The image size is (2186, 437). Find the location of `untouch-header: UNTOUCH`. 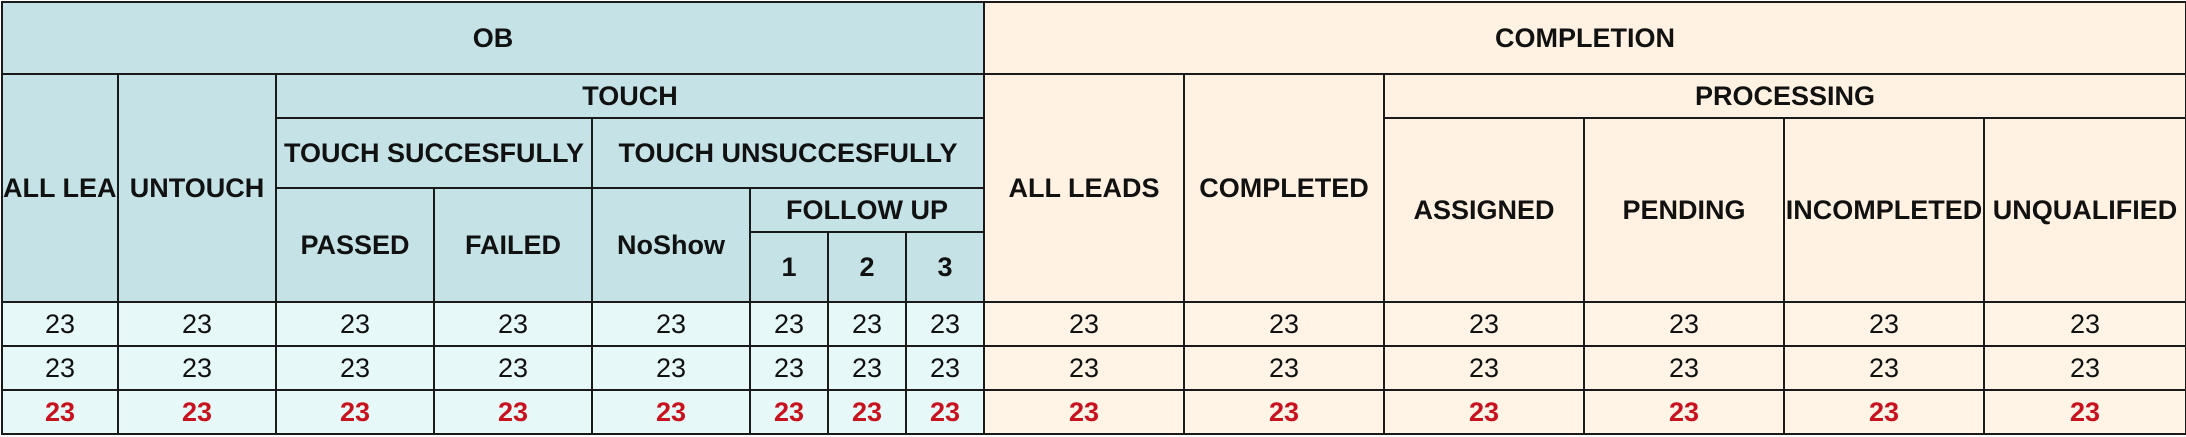

untouch-header: UNTOUCH is located at coordinates (197, 188).